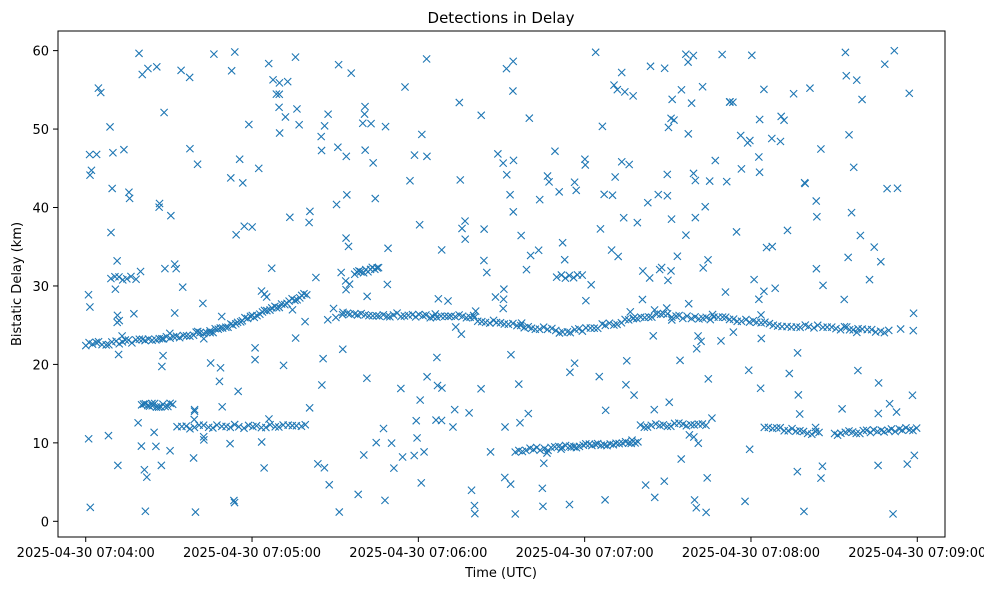 The image size is (984, 590). Describe the element at coordinates (86, 553) in the screenshot. I see `x-tick-label: 2025-04-30 07:04:00` at that location.